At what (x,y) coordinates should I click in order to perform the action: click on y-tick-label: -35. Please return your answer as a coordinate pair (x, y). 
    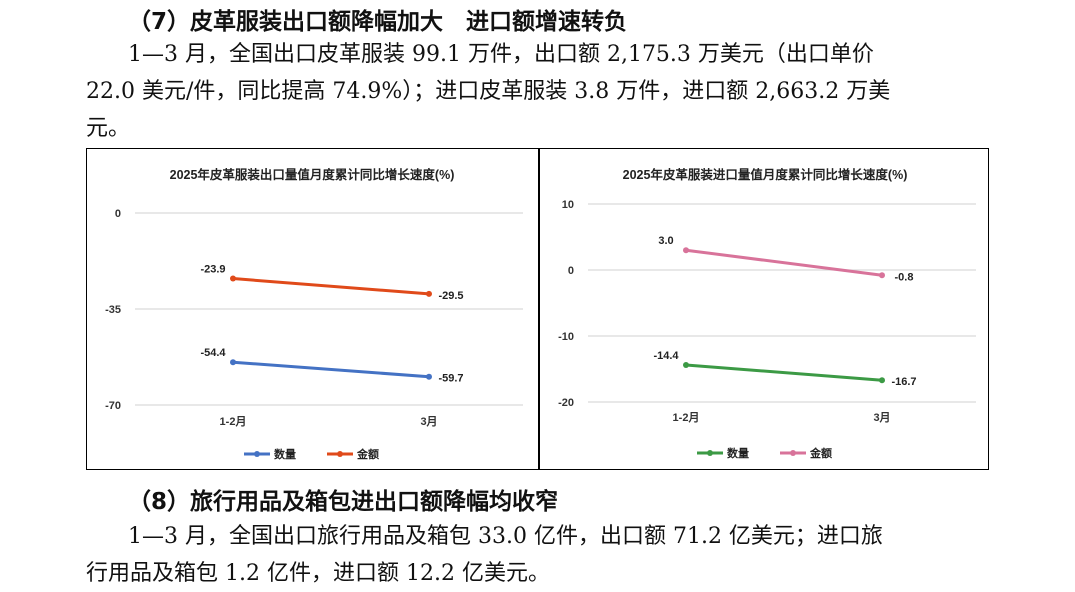
    Looking at the image, I should click on (113, 310).